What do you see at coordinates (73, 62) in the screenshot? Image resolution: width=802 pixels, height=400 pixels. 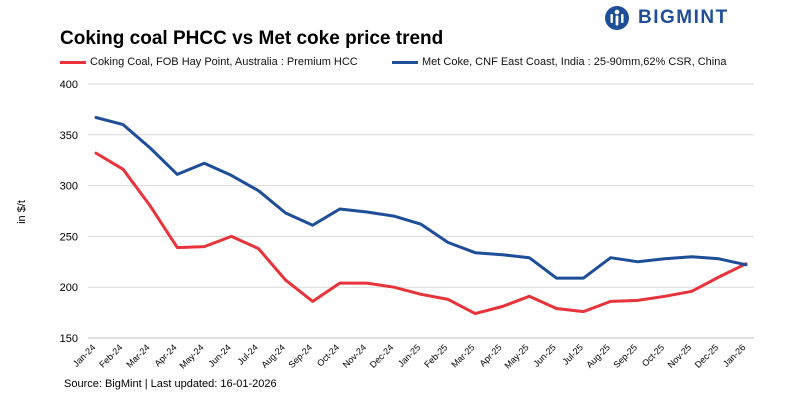 I see `legend-swatch-coking-coal` at bounding box center [73, 62].